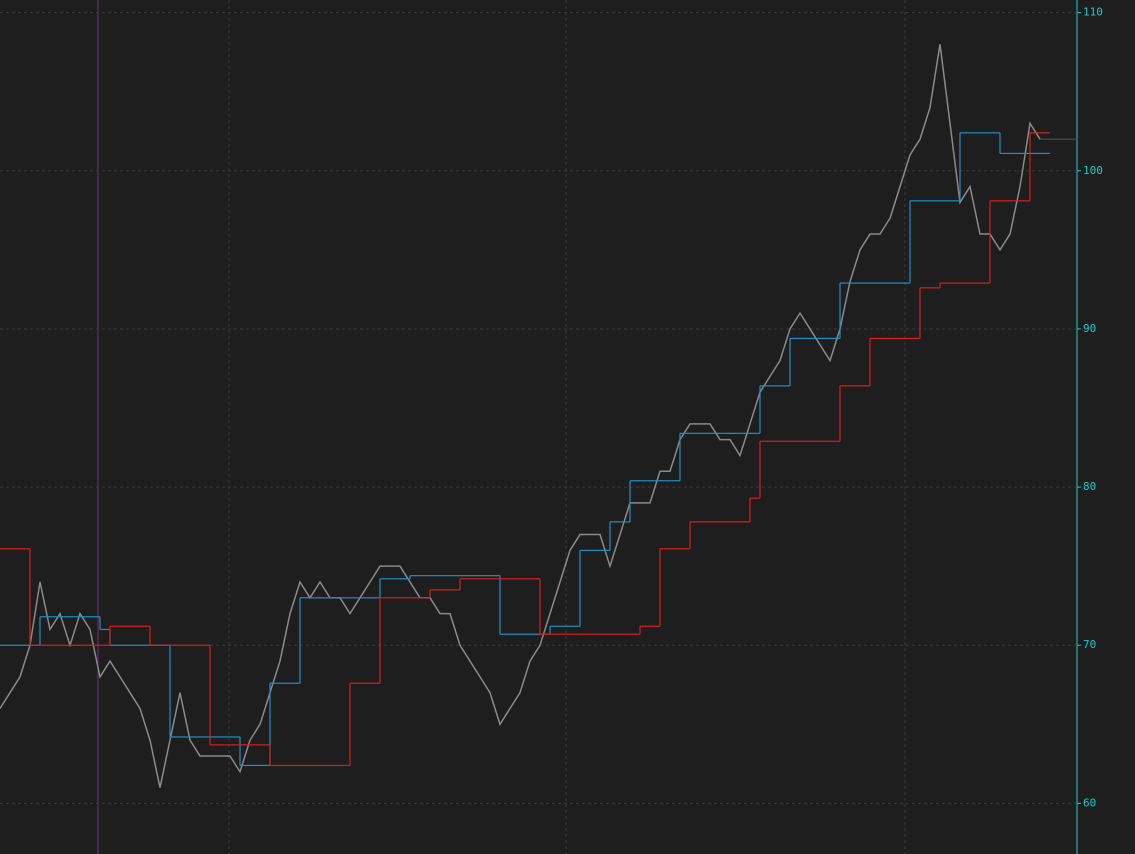 The width and height of the screenshot is (1135, 854). What do you see at coordinates (1089, 802) in the screenshot?
I see `y-tick-label: 60` at bounding box center [1089, 802].